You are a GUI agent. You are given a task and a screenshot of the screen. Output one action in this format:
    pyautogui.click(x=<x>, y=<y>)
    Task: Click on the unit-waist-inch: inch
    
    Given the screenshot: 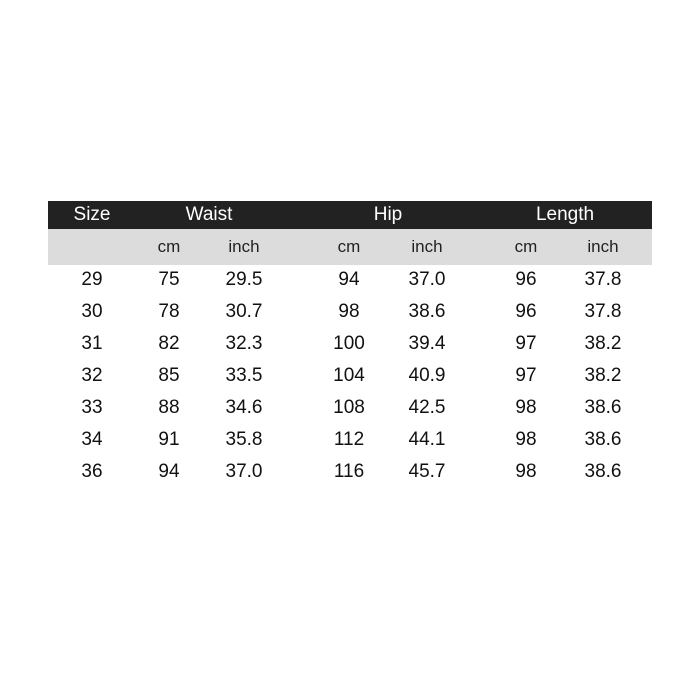 What is the action you would take?
    pyautogui.click(x=244, y=246)
    